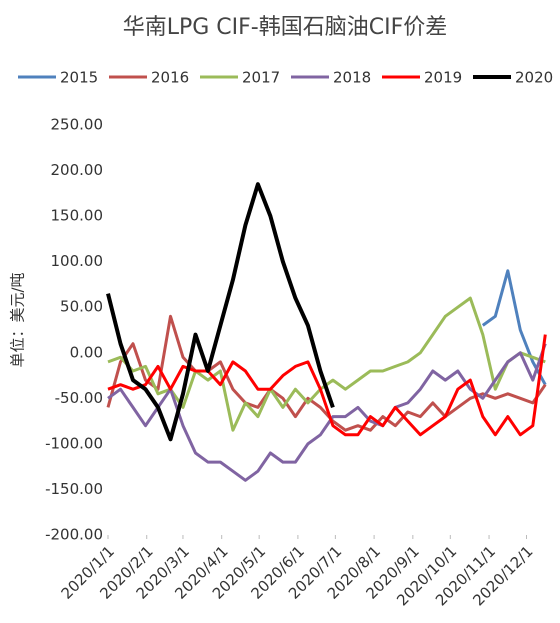 This screenshot has height=623, width=560. I want to click on y-tick-label: -100.00, so click(74, 443).